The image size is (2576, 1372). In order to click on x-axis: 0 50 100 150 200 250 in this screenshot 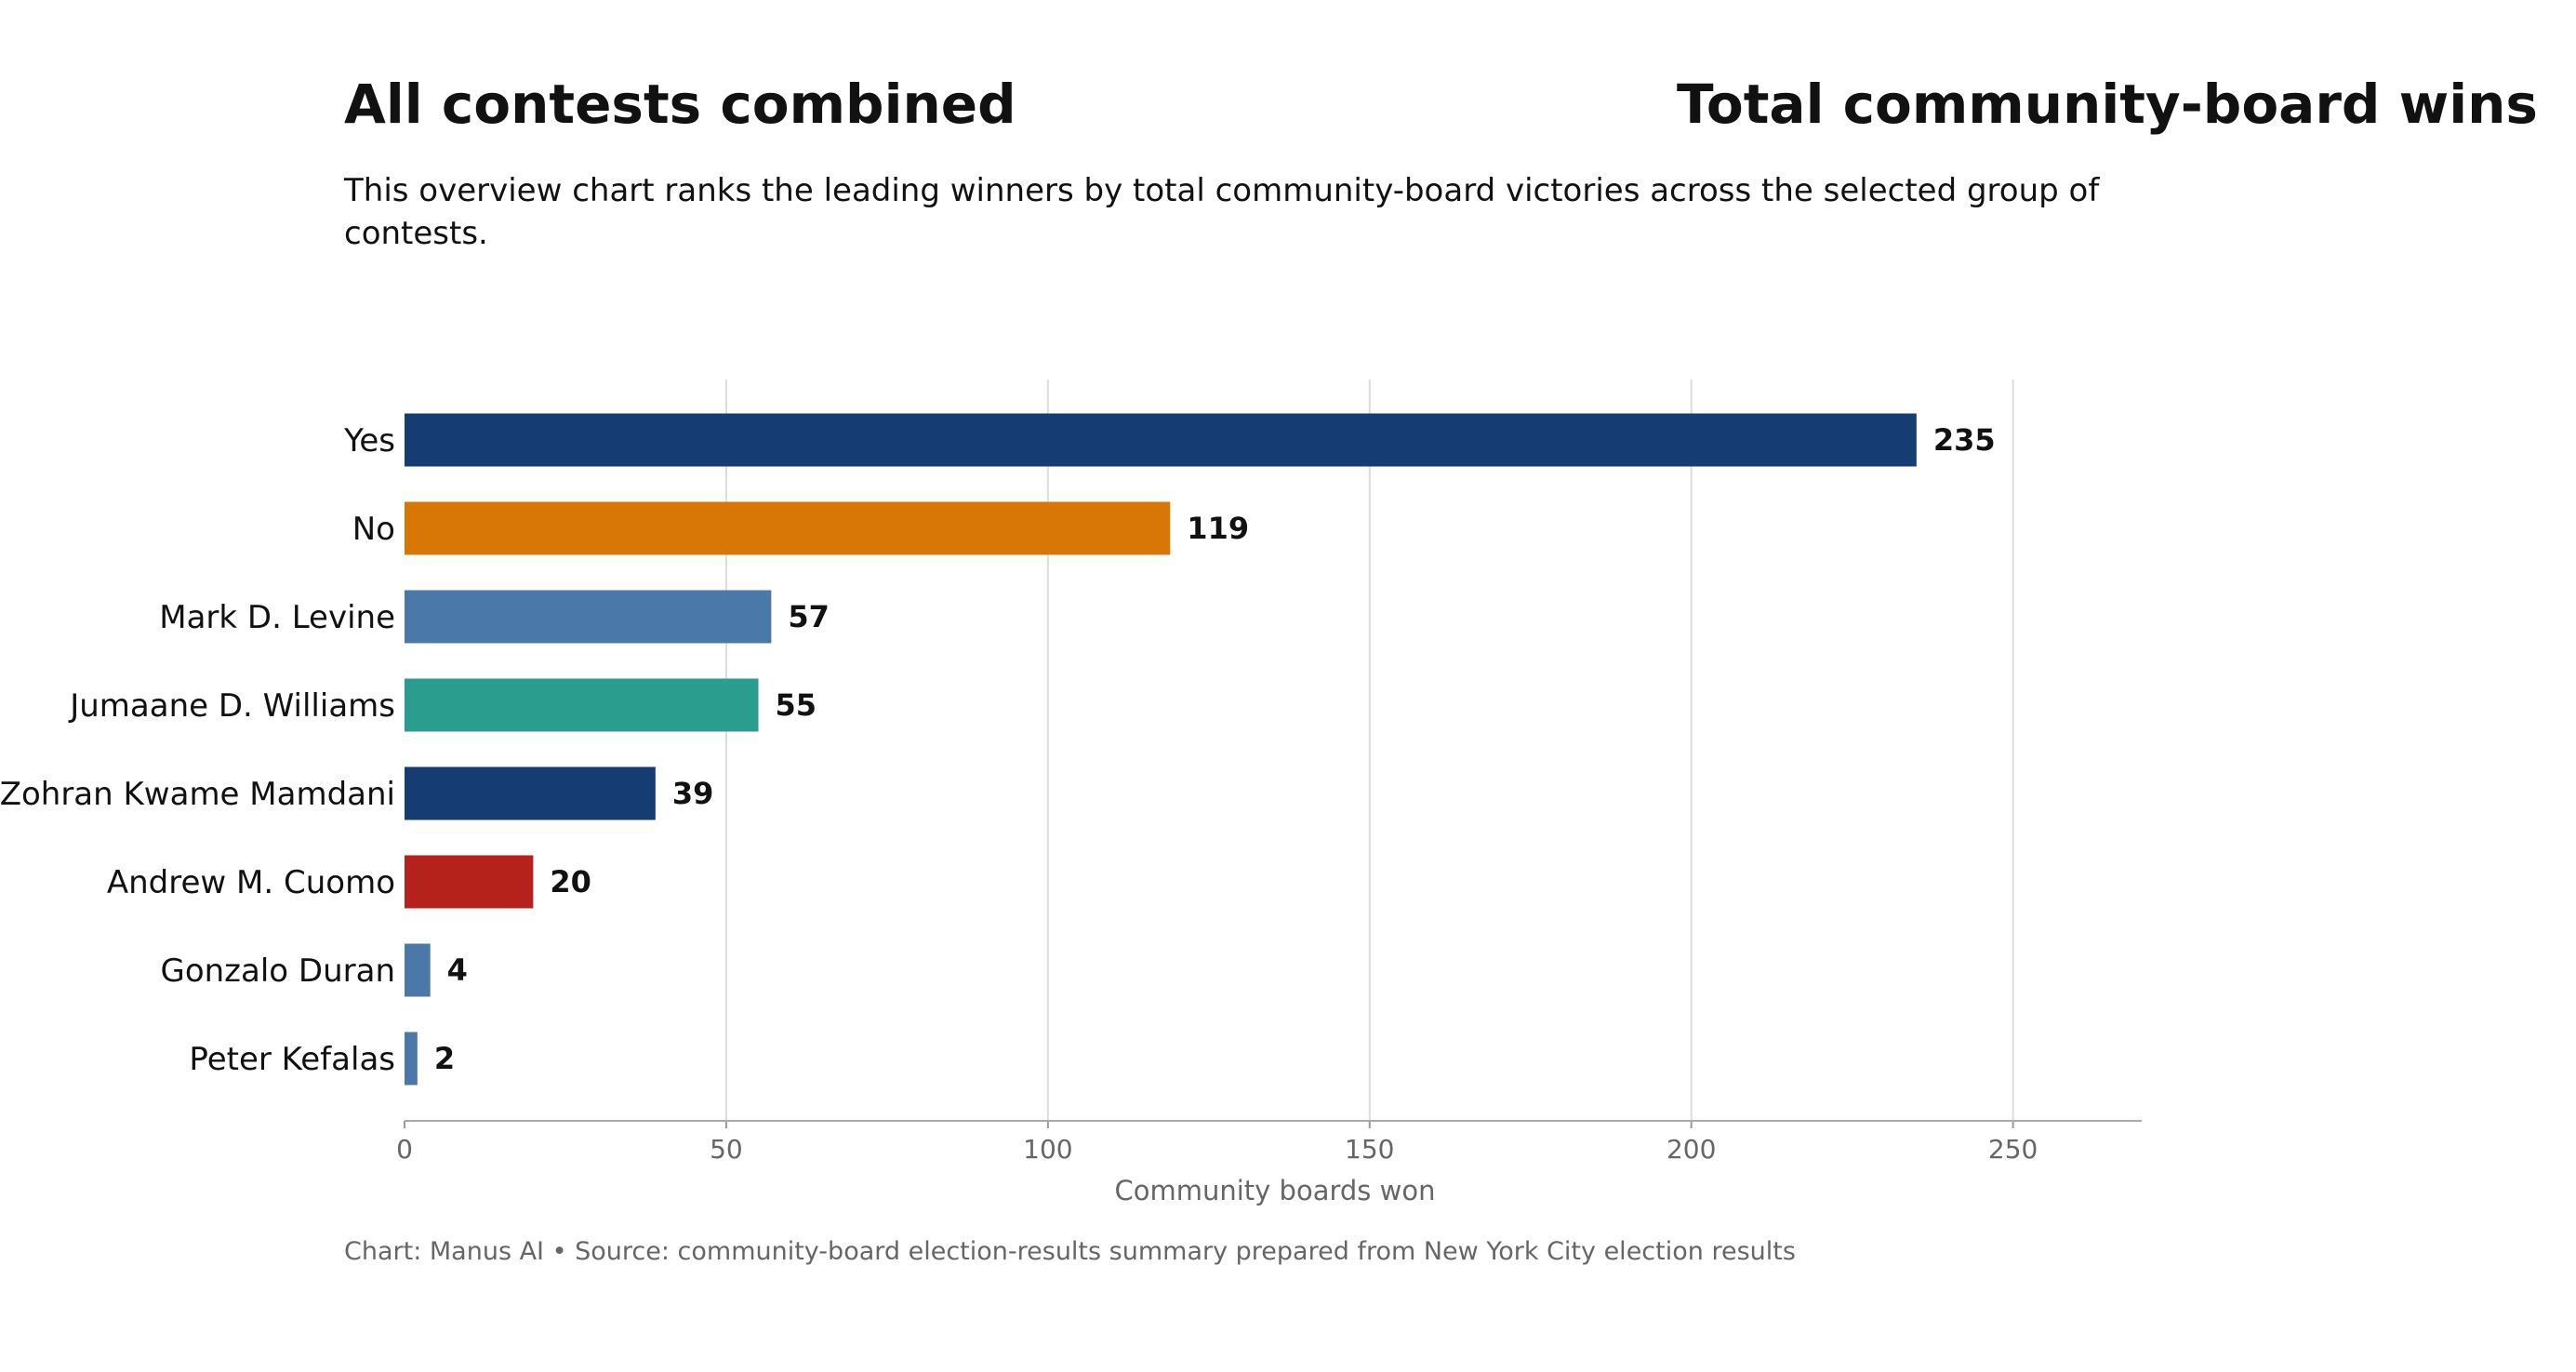, I will do `click(1269, 1142)`.